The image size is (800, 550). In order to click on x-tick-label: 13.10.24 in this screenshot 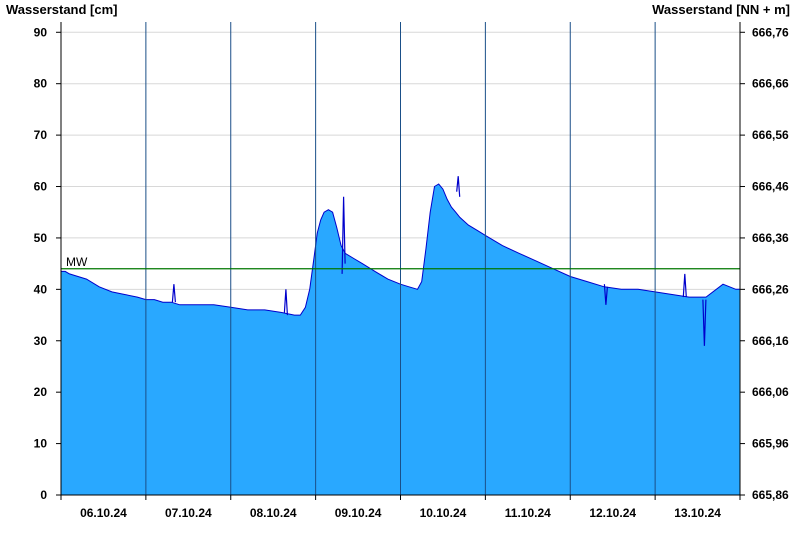, I will do `click(697, 513)`.